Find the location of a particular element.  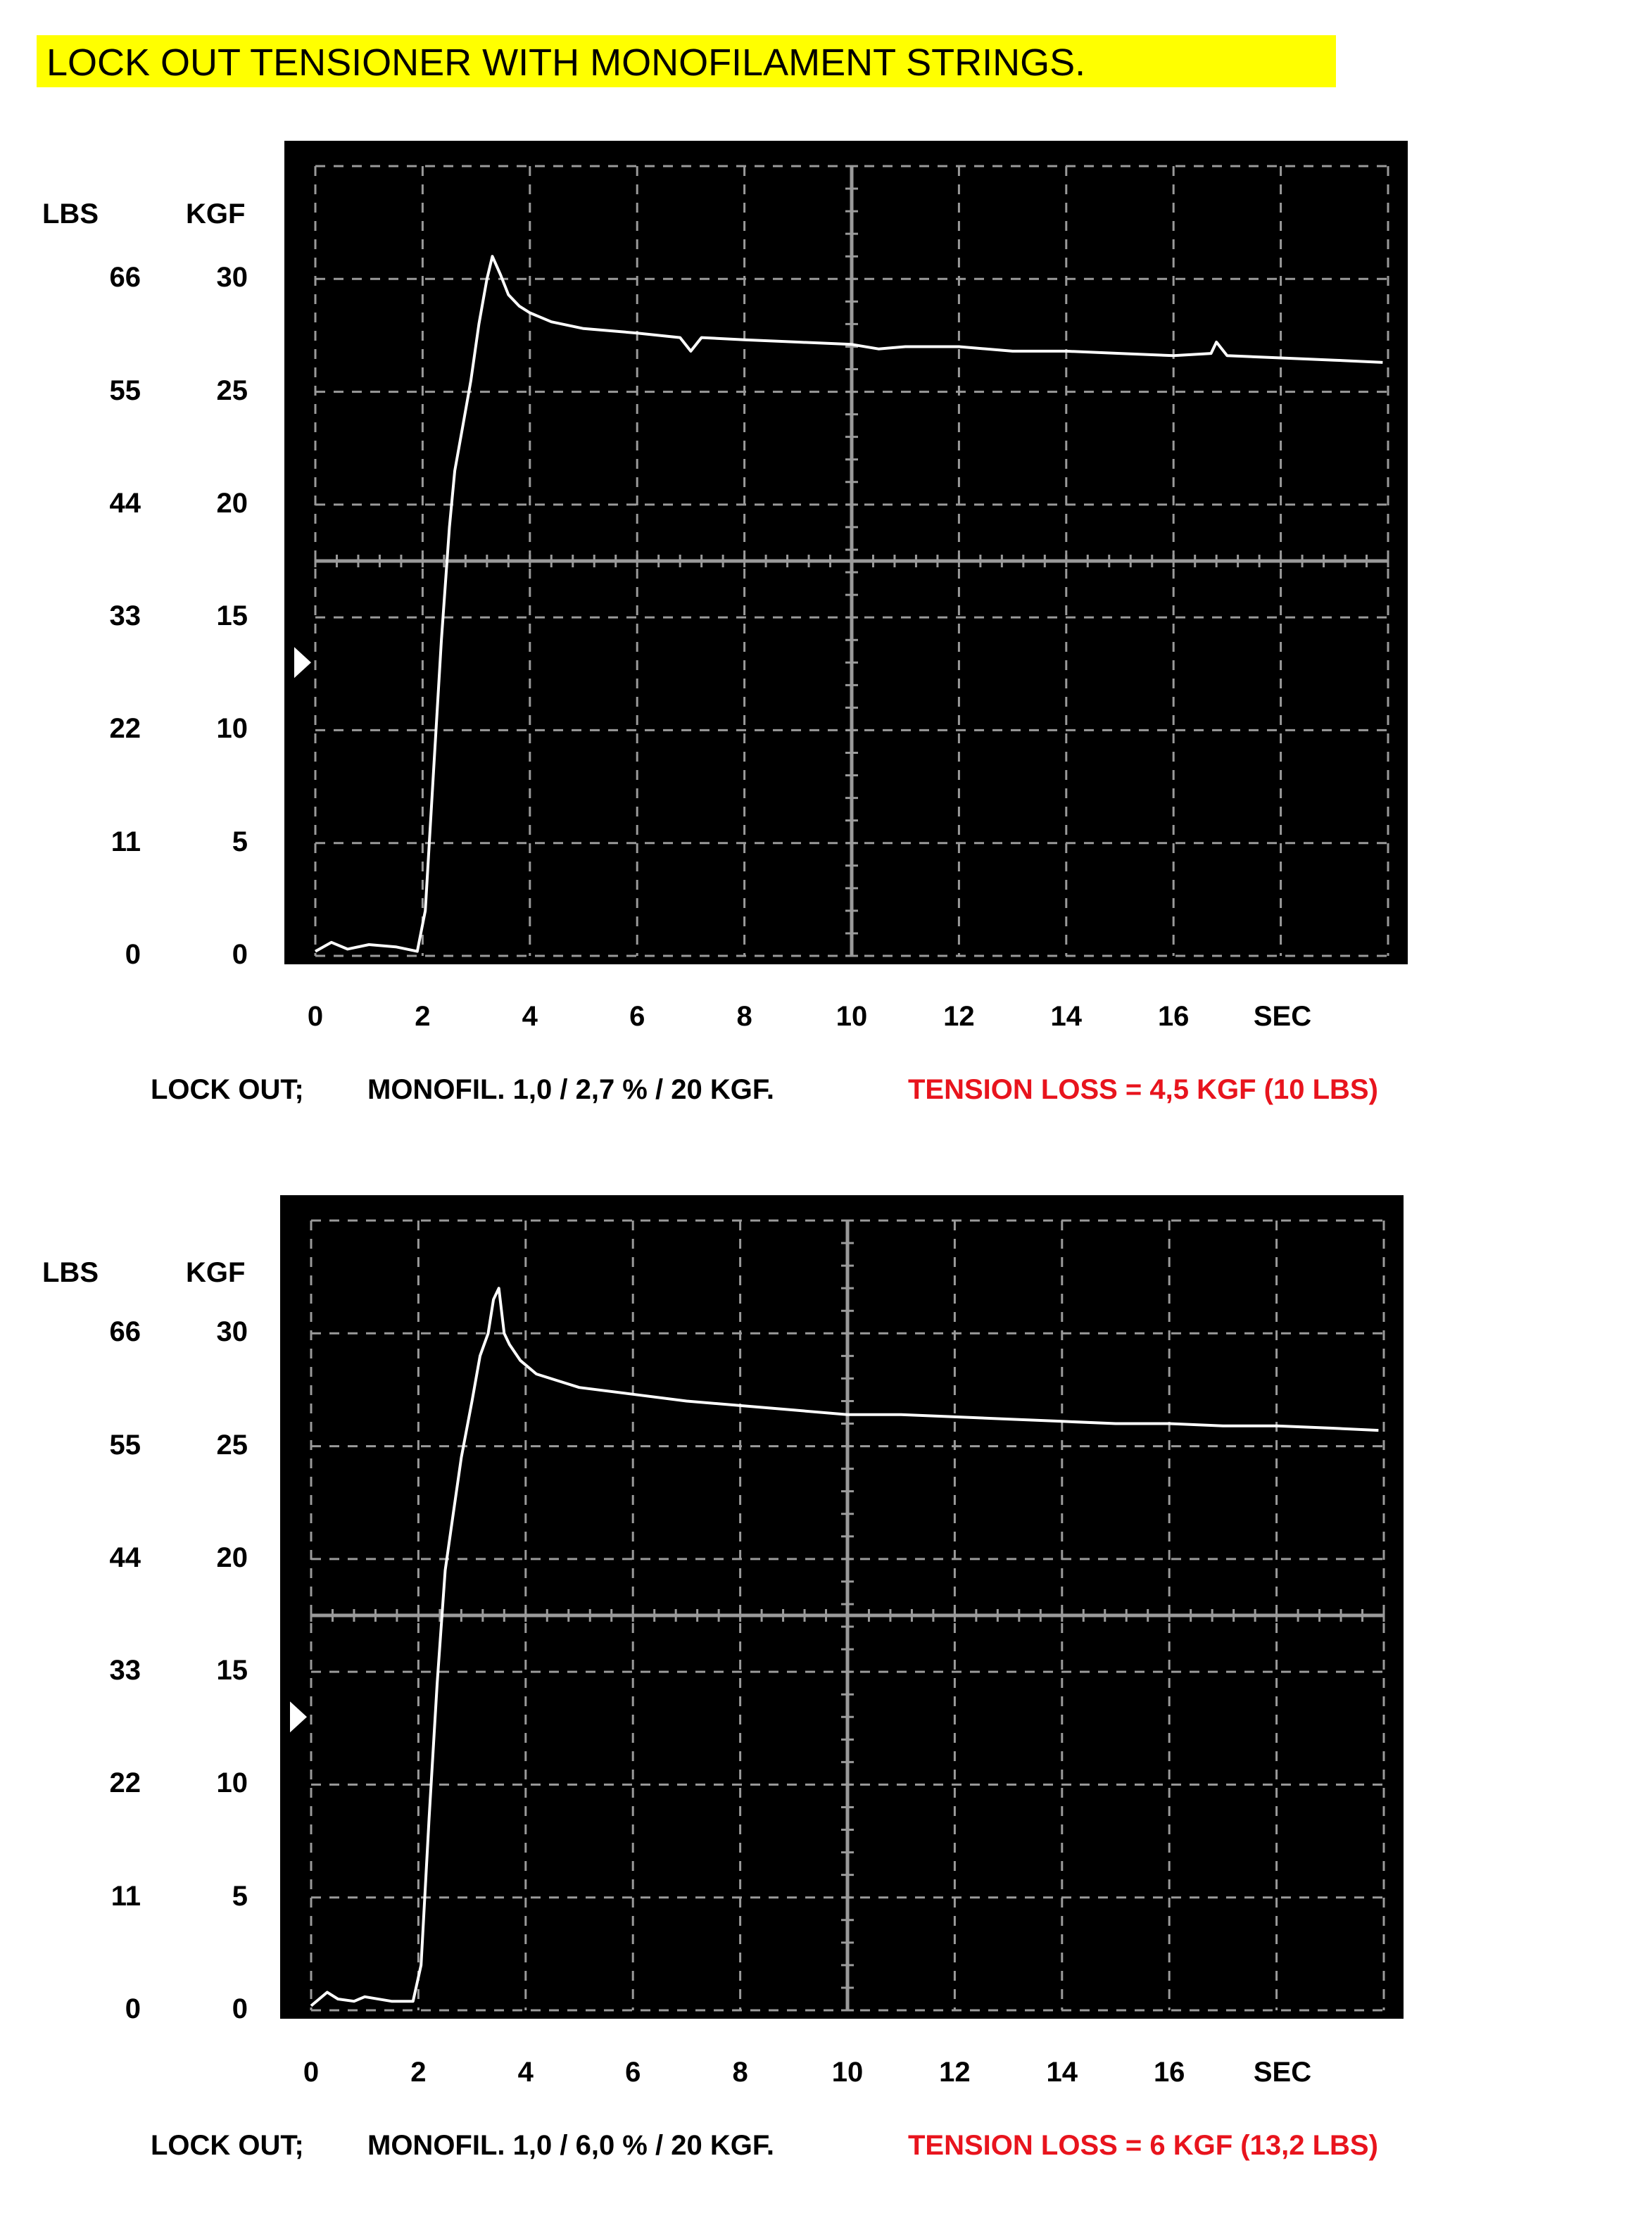

caption-tension-loss: TENSION LOSS = 6 KGF (13,2 LBS) is located at coordinates (1143, 2145).